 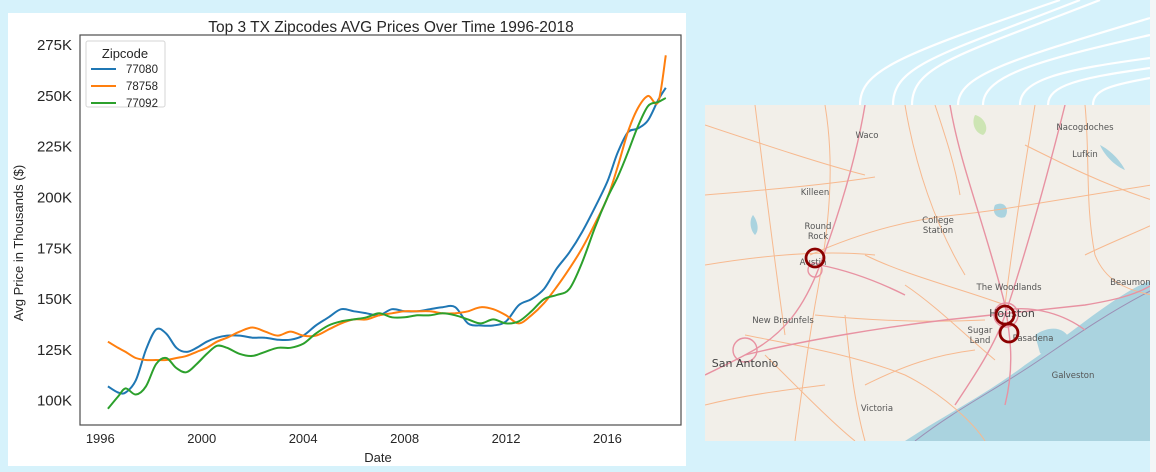 I want to click on map-city-label: Beaumont, so click(x=1131, y=283).